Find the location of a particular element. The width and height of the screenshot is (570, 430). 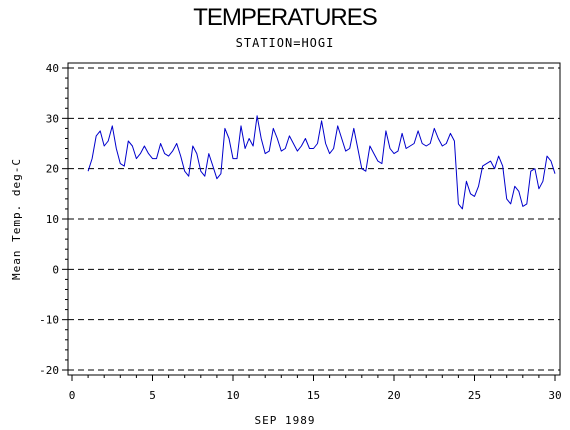

x-tick-label: 15 is located at coordinates (313, 395).